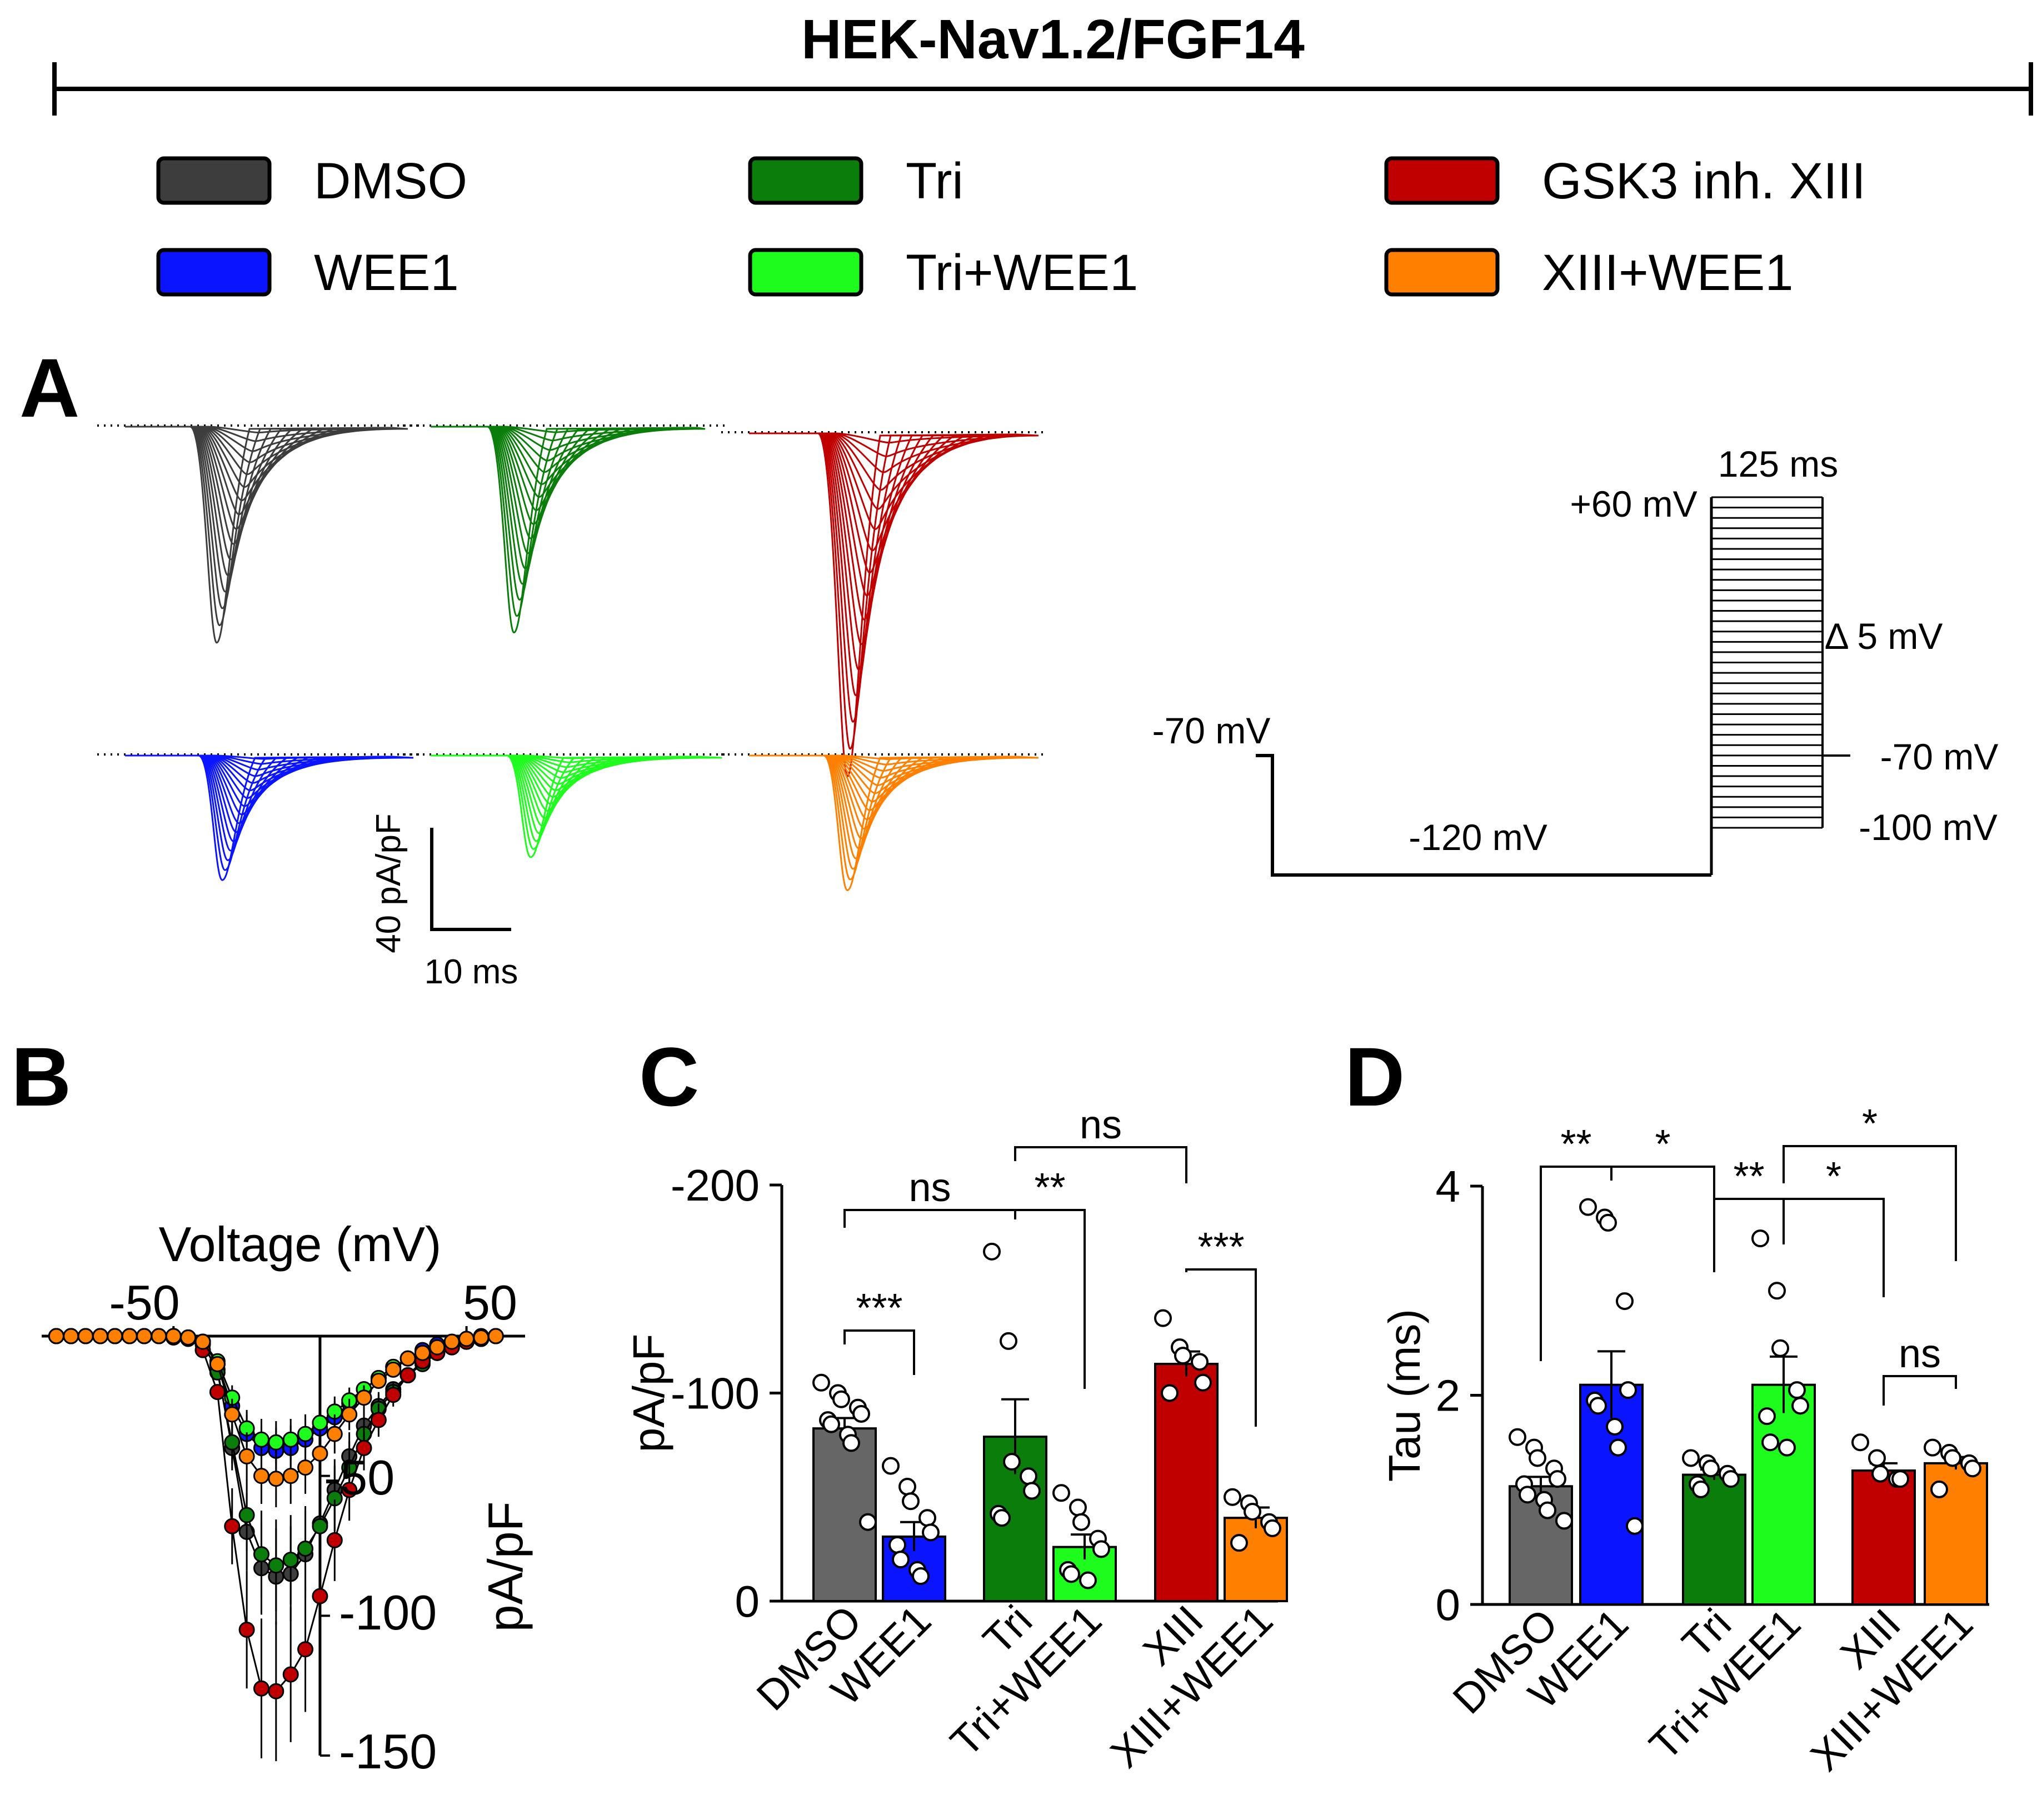  Describe the element at coordinates (1442, 181) in the screenshot. I see `legend-swatch-gsk3-inh-xiii` at that location.